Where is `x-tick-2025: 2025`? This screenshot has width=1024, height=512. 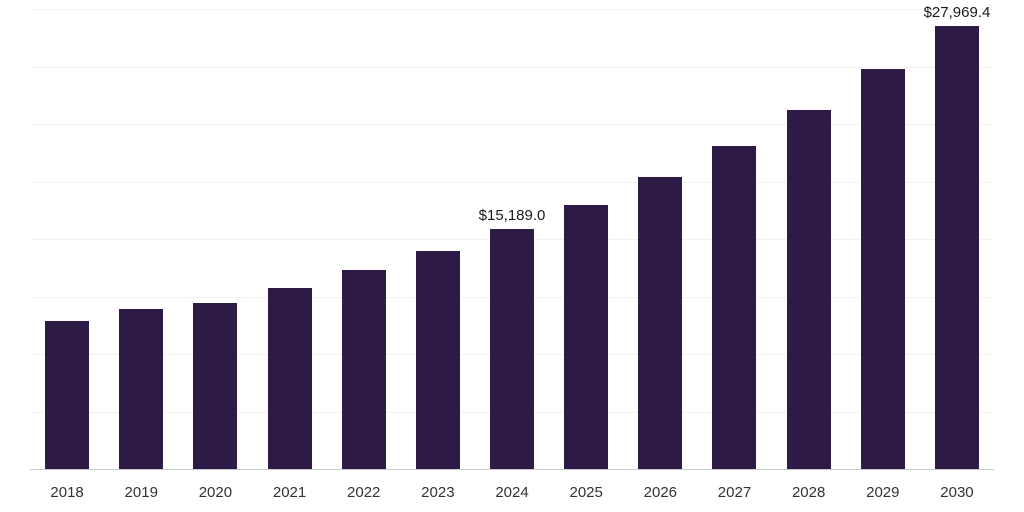 x-tick-2025: 2025 is located at coordinates (586, 492).